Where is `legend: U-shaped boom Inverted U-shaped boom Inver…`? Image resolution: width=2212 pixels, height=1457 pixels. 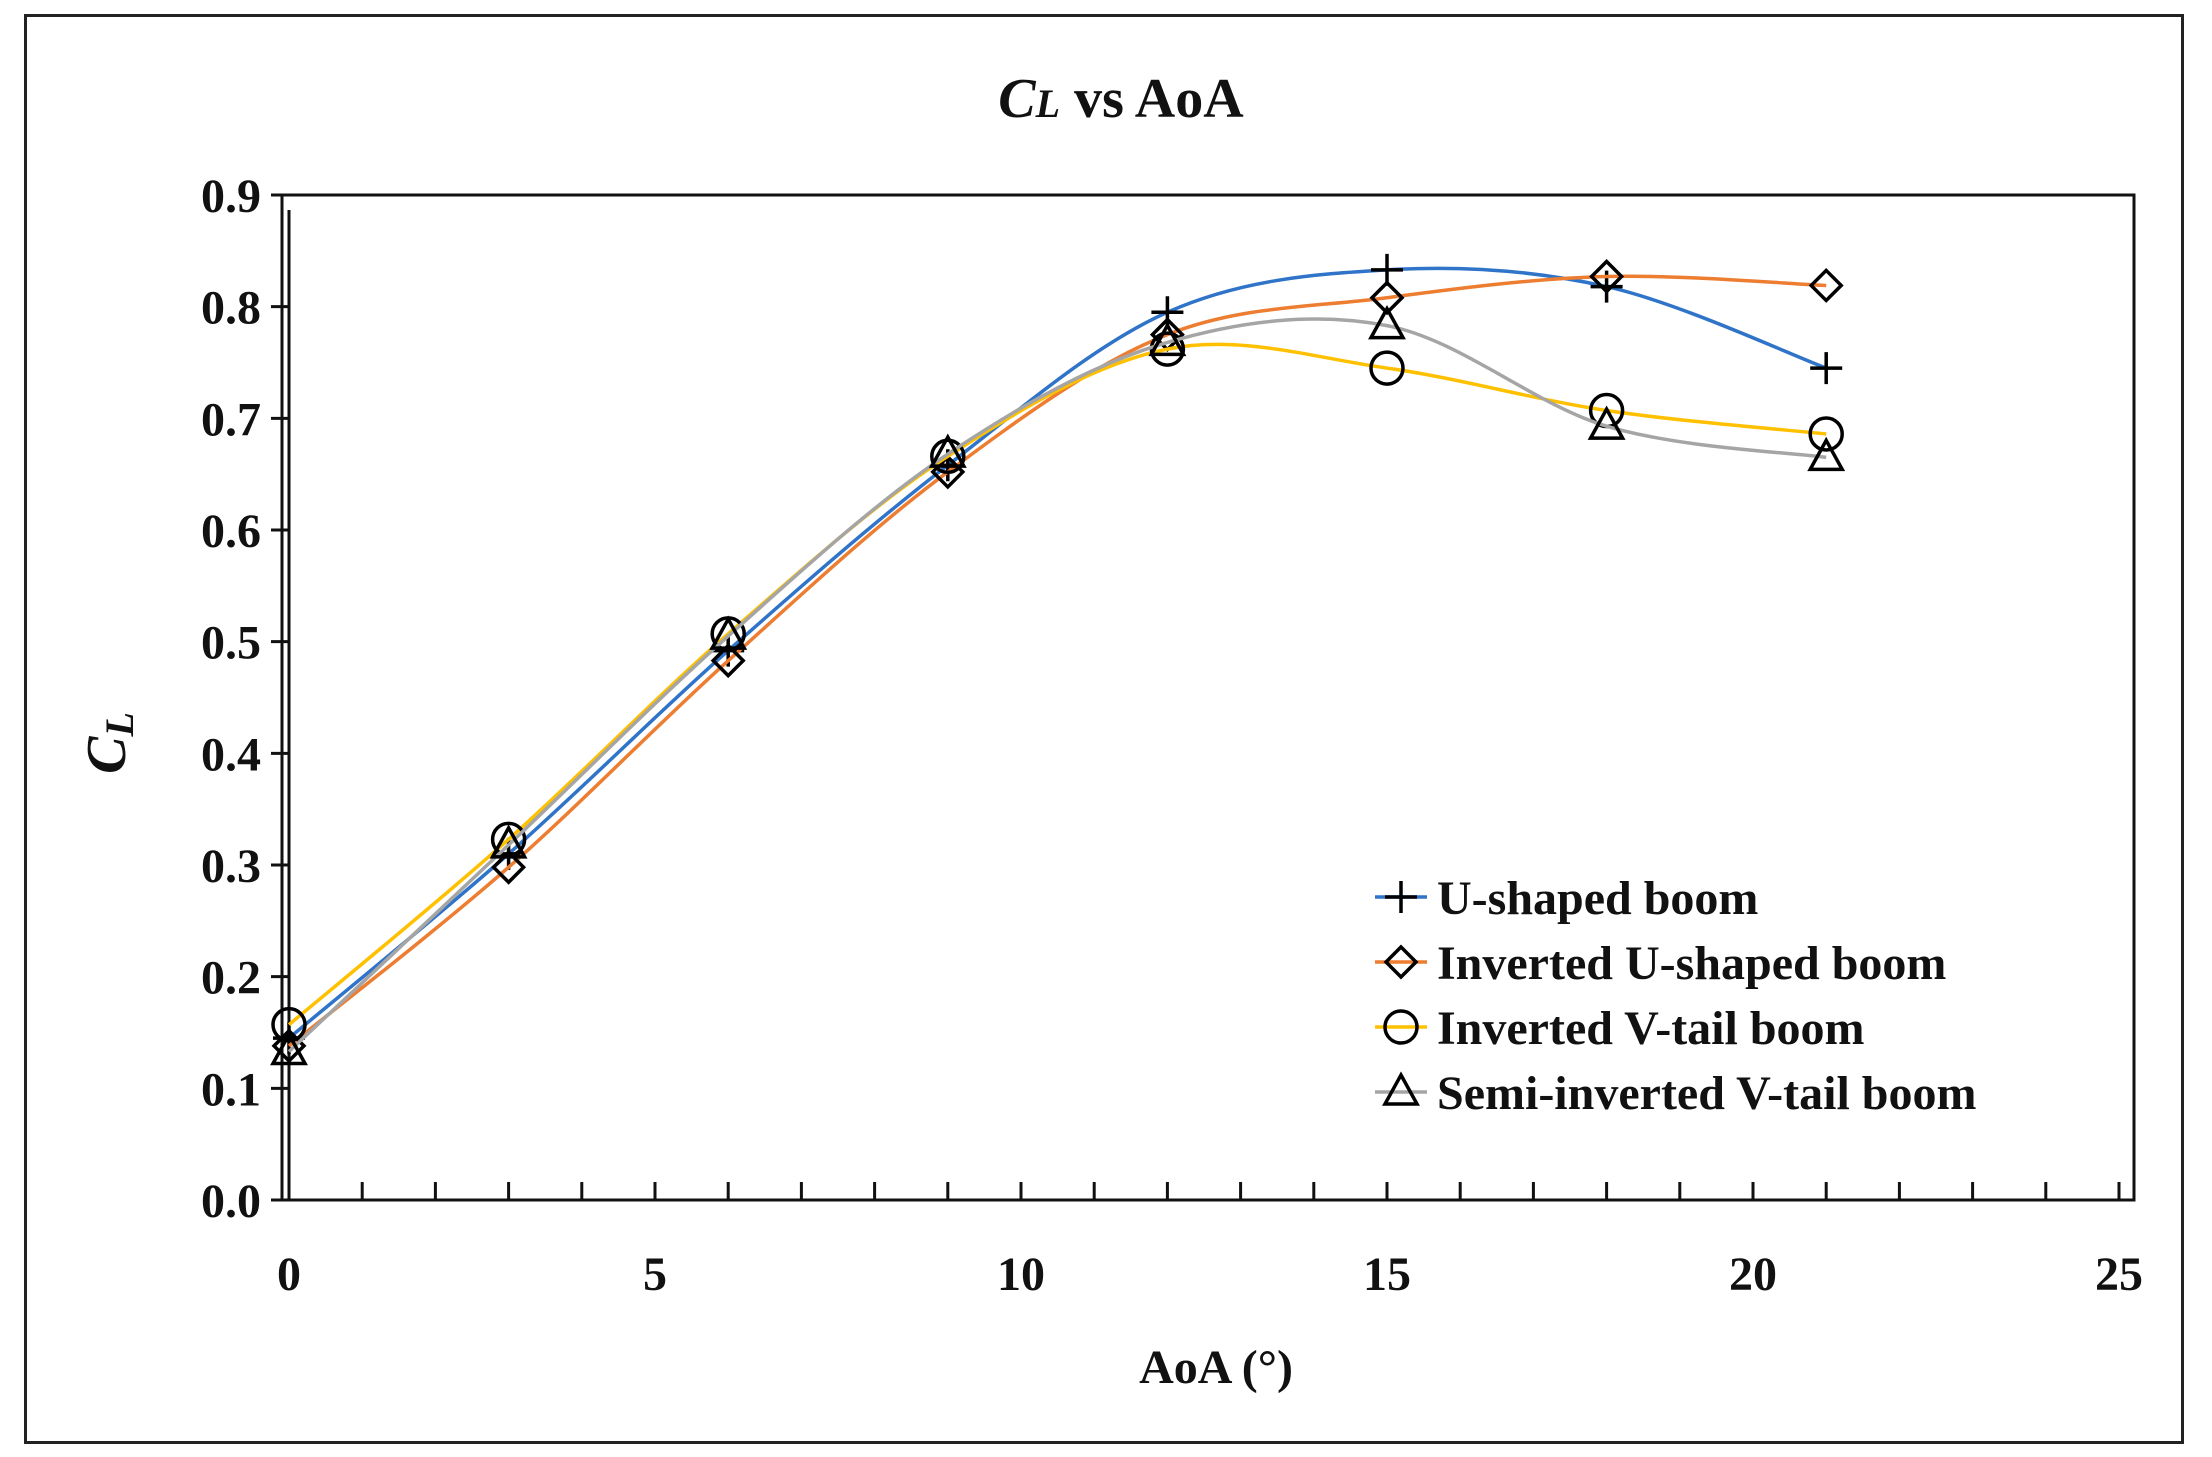 legend: U-shaped boom Inverted U-shaped boom Inver… is located at coordinates (1676, 996).